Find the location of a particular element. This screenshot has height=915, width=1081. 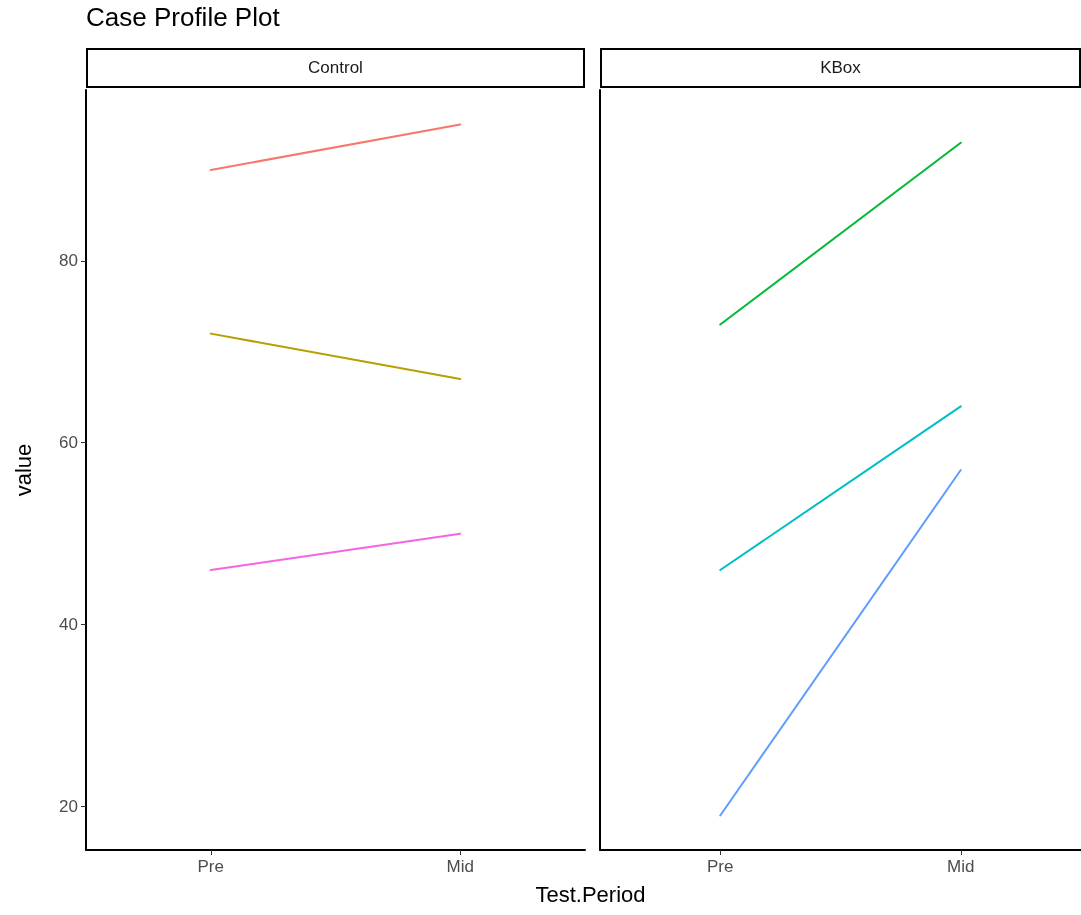

y-axis-title: value is located at coordinates (23, 470).